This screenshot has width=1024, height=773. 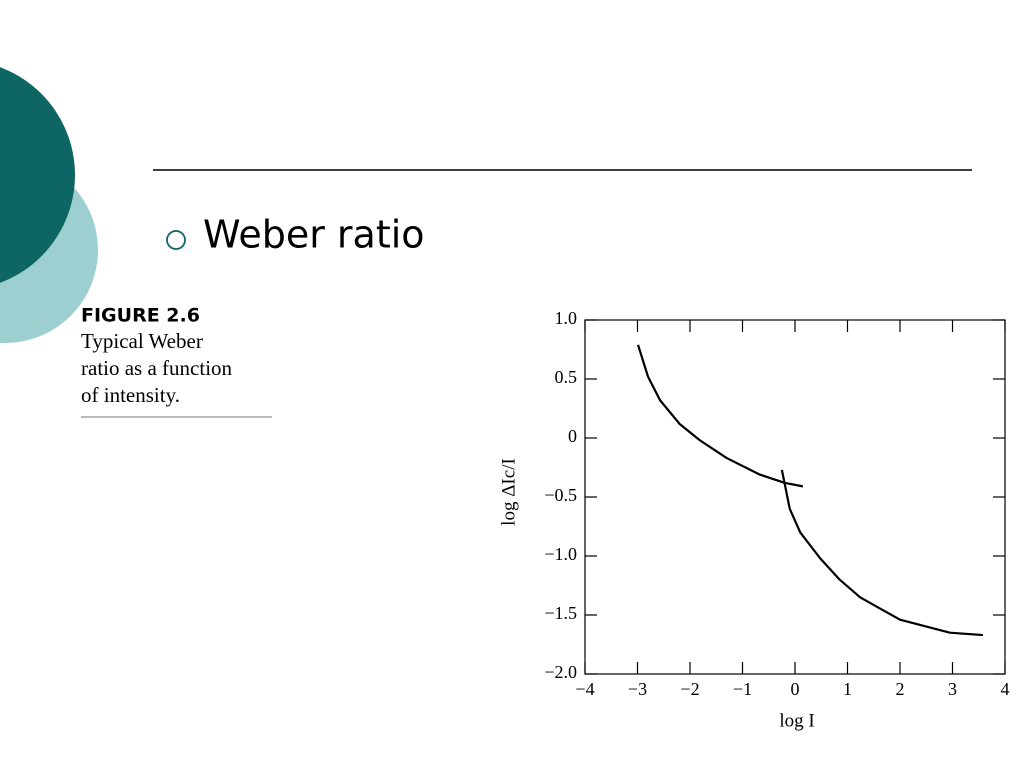 I want to click on y-tick-label: −1.0, so click(x=560, y=554).